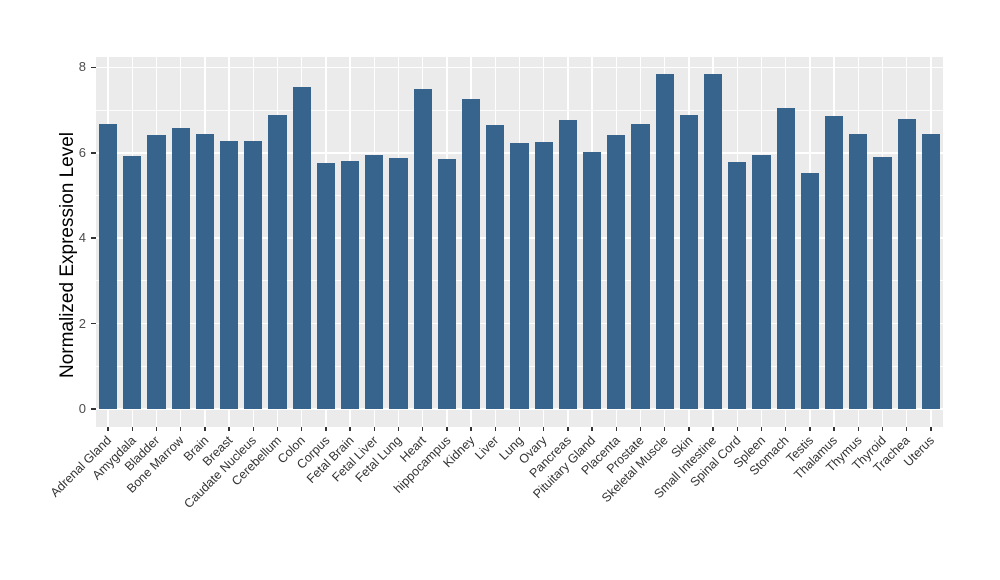 This screenshot has height=580, width=1000. Describe the element at coordinates (82, 238) in the screenshot. I see `y-tick-label: 4` at that location.